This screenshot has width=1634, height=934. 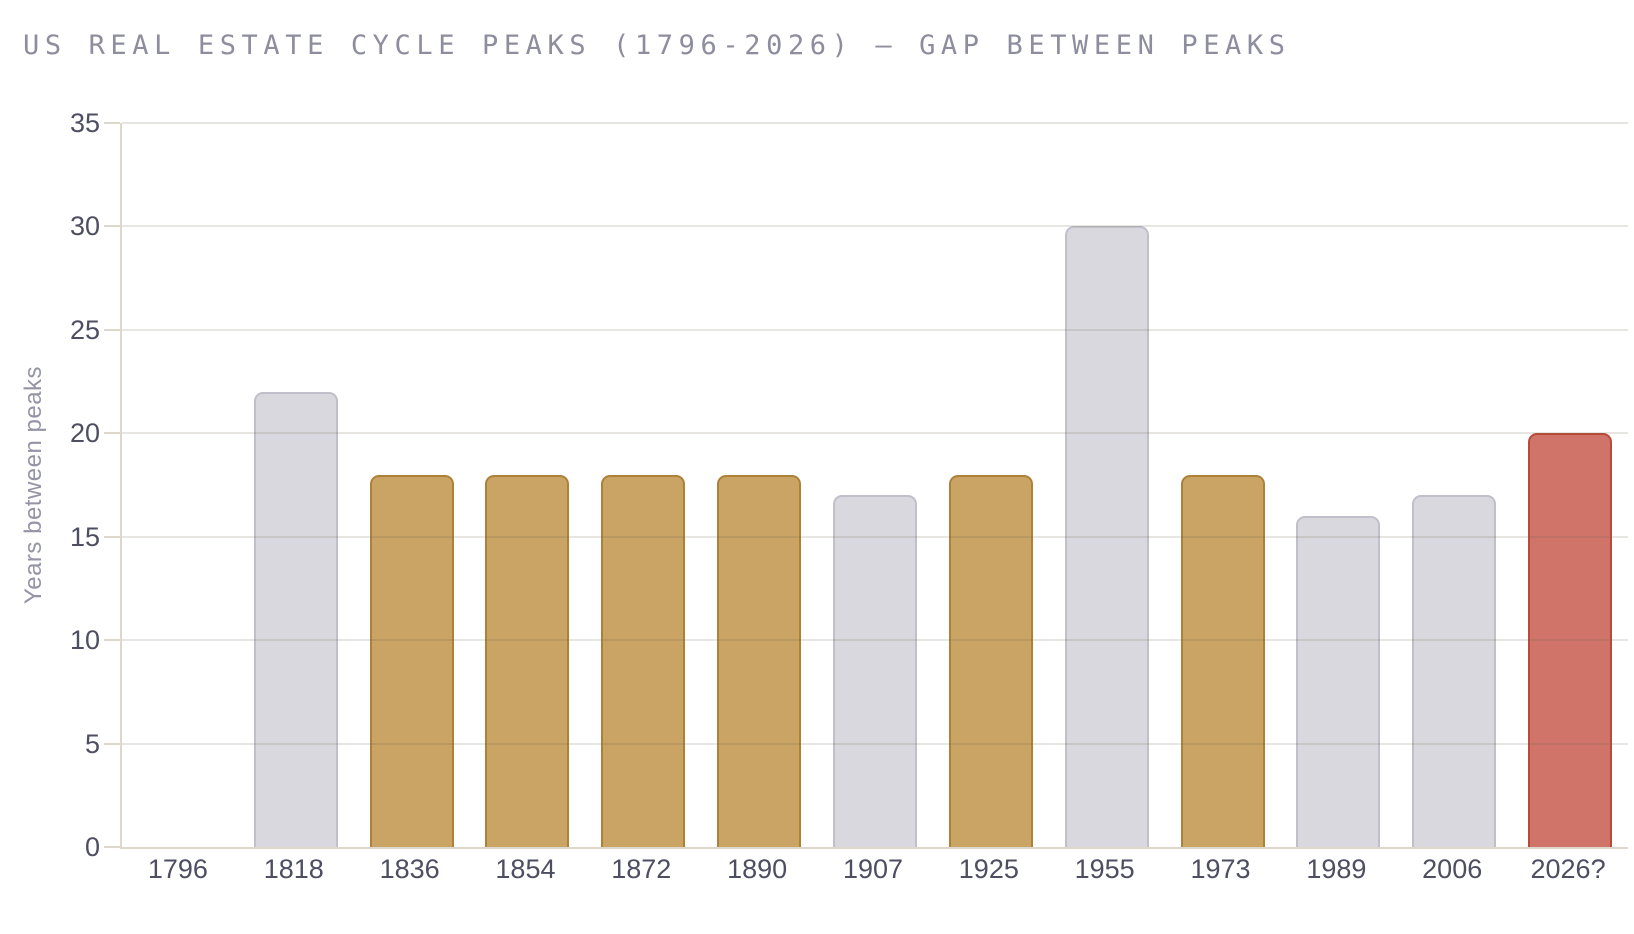 I want to click on x-tick-label-1854: 1854, so click(x=525, y=869).